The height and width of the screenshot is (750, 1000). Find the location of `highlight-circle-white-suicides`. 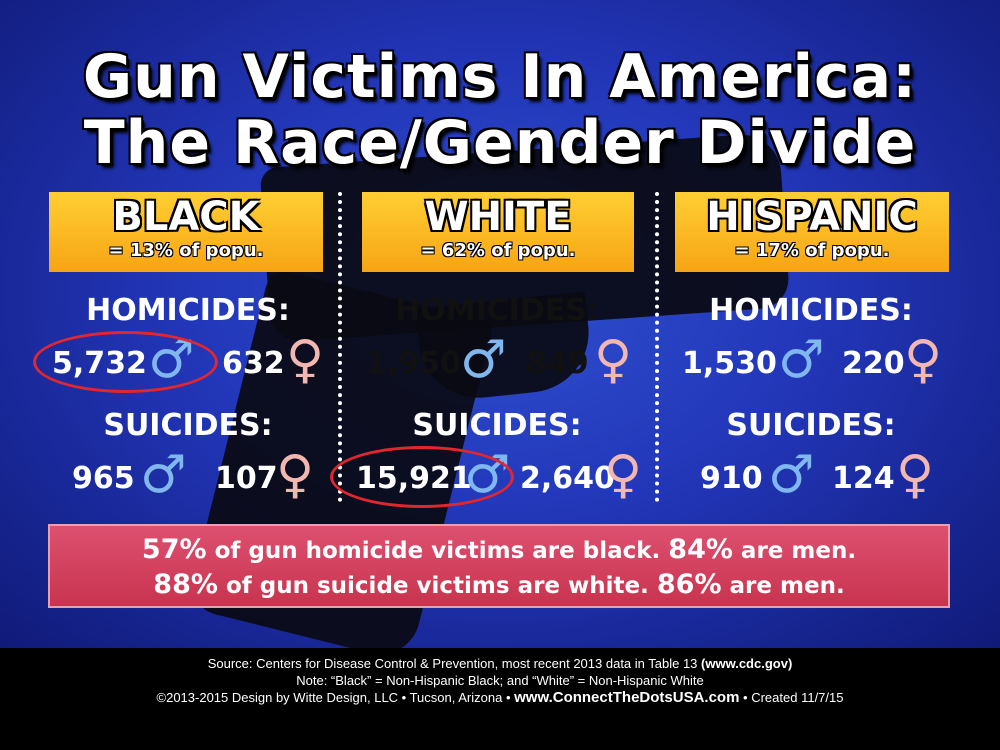

highlight-circle-white-suicides is located at coordinates (422, 477).